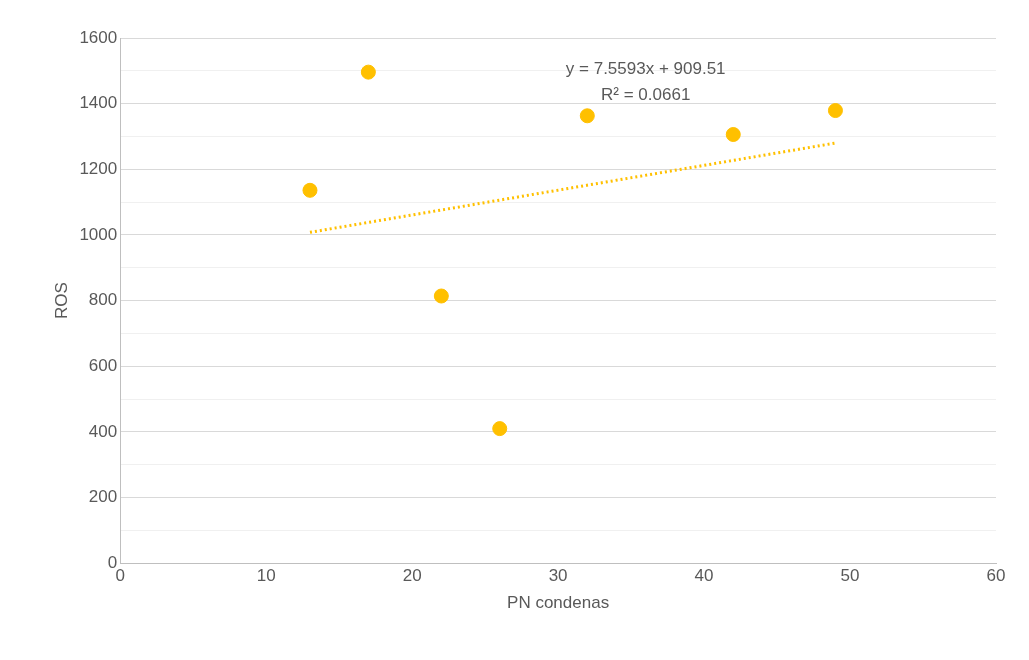  I want to click on y-tick-label: 1000, so click(98, 234).